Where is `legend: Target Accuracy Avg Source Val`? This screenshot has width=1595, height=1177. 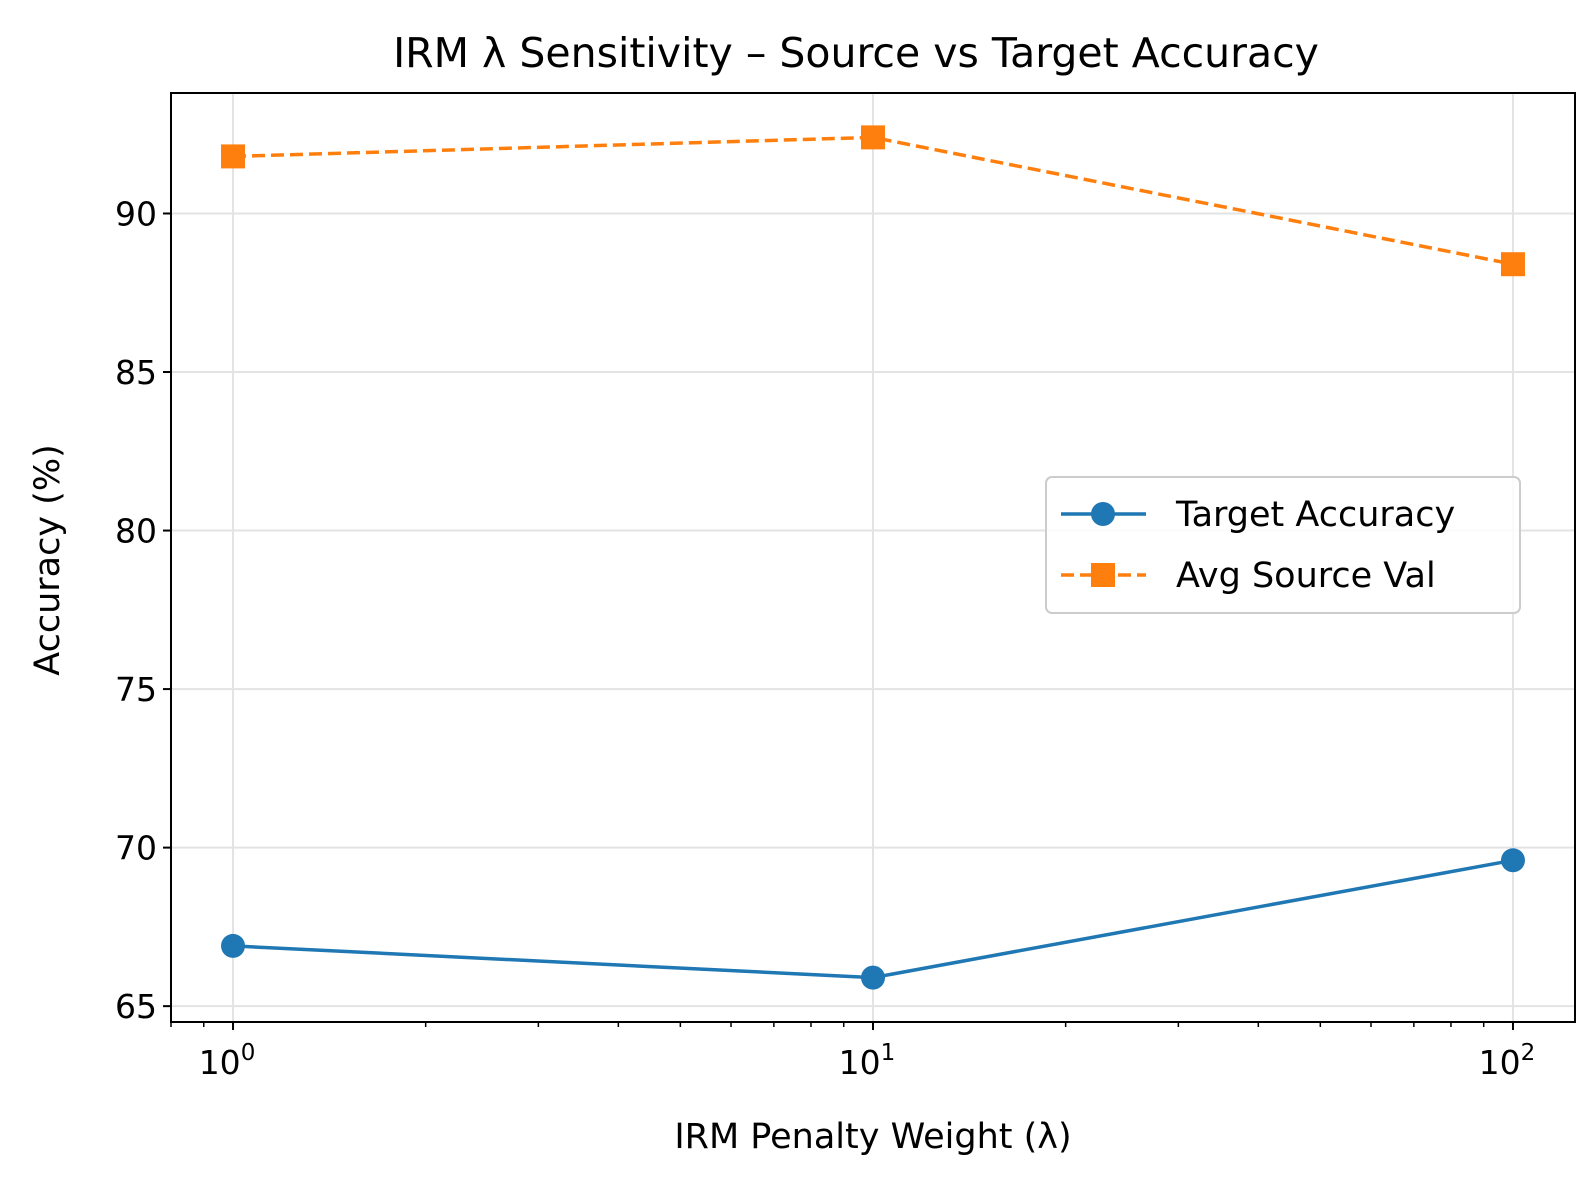 legend: Target Accuracy Avg Source Val is located at coordinates (1283, 545).